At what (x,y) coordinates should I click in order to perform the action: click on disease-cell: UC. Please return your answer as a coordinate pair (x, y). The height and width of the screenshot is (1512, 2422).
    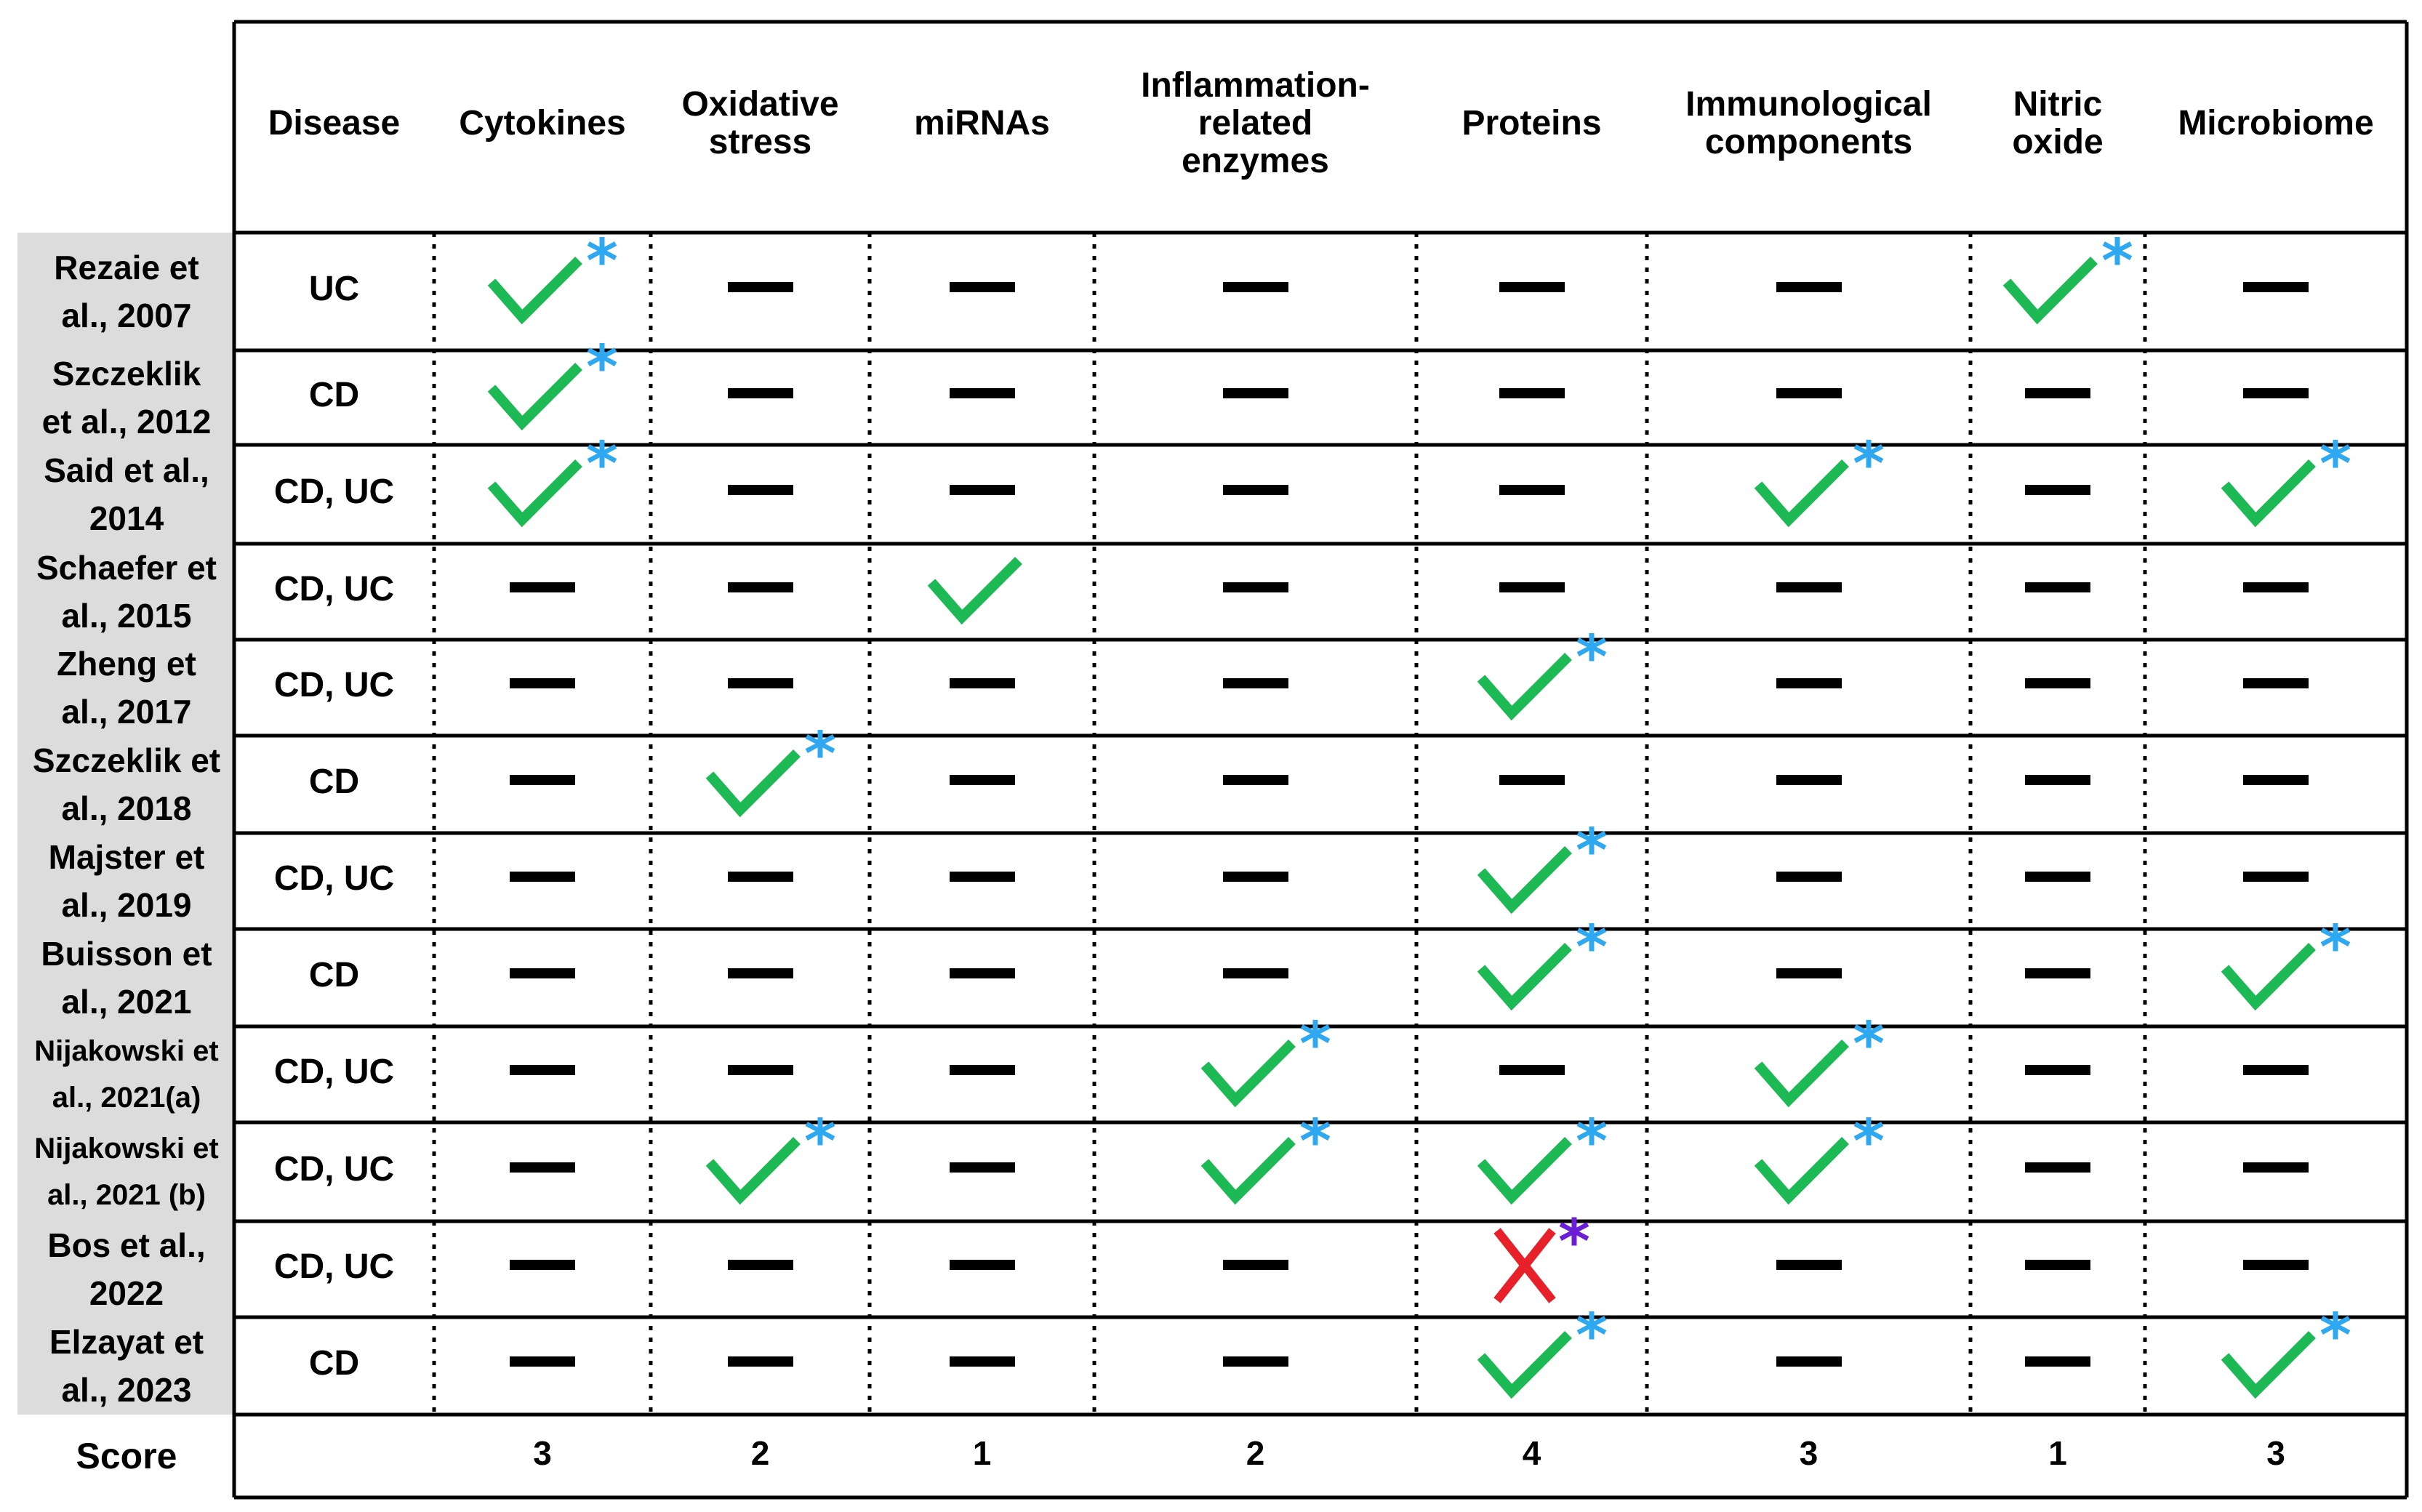
    Looking at the image, I should click on (334, 288).